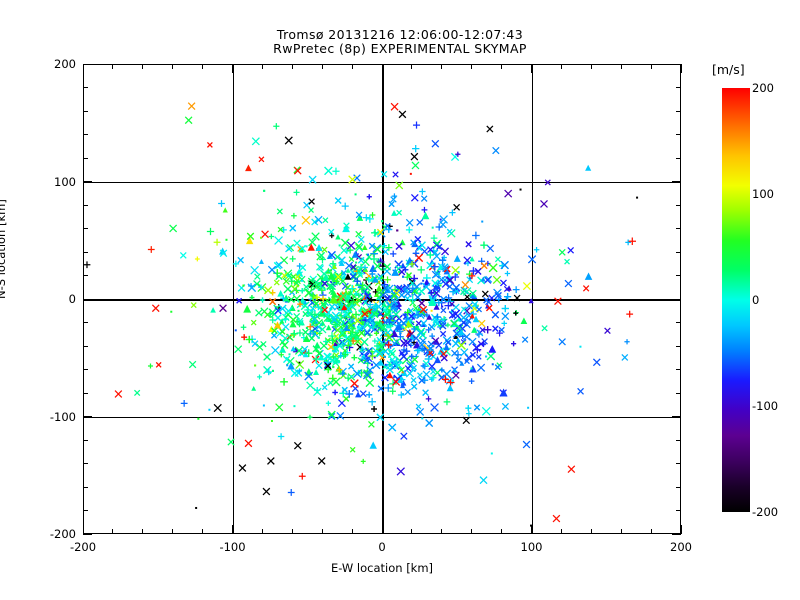 The height and width of the screenshot is (600, 800). I want to click on colorbar-tick-label: -100, so click(765, 406).